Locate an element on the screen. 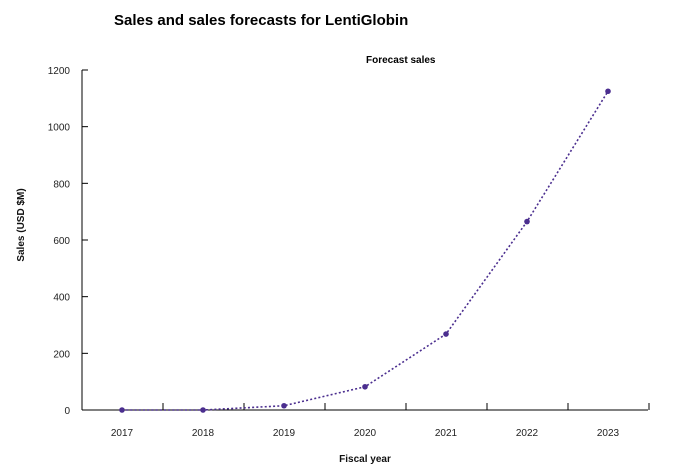 The image size is (680, 464). y-ticks: 0 200 400 600 800 1000 1200 is located at coordinates (68, 241).